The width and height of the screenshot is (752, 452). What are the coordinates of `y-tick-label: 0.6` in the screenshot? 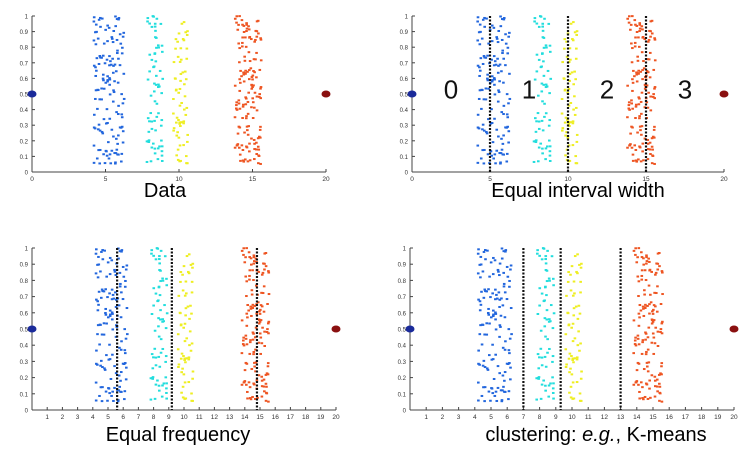 It's located at (402, 314).